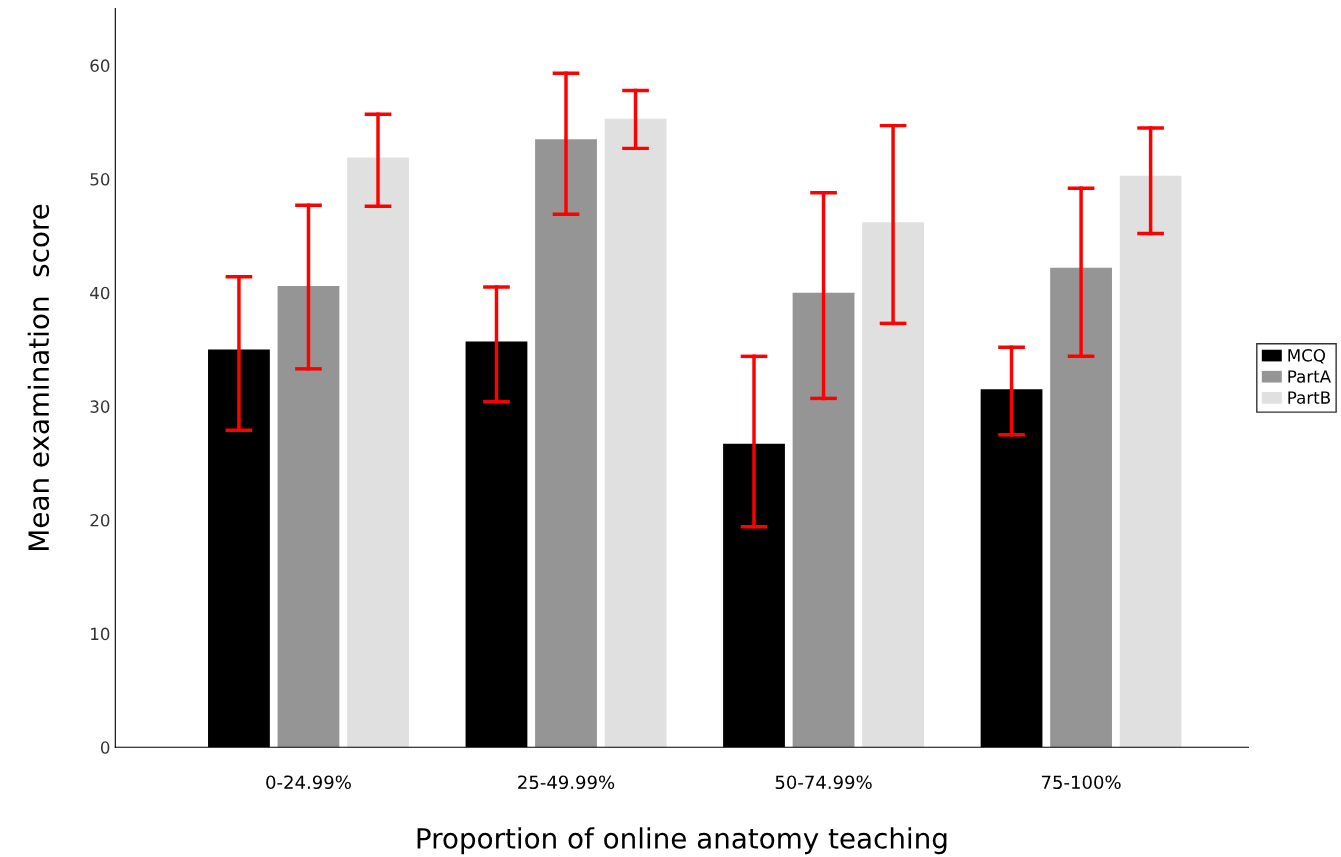  Describe the element at coordinates (1081, 782) in the screenshot. I see `x-tick-label: 75-100%` at that location.